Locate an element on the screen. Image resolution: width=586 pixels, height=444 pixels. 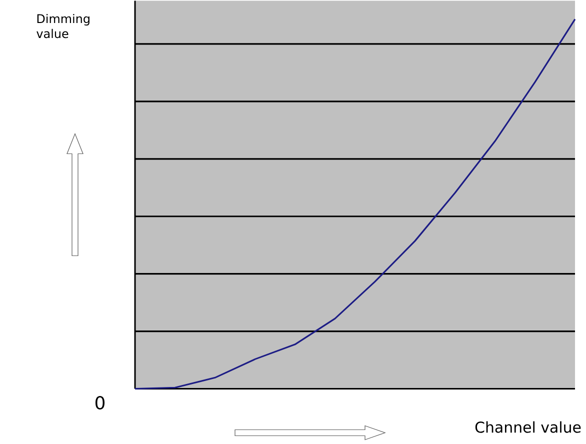
y-axis-title: Dimming value is located at coordinates (63, 26).